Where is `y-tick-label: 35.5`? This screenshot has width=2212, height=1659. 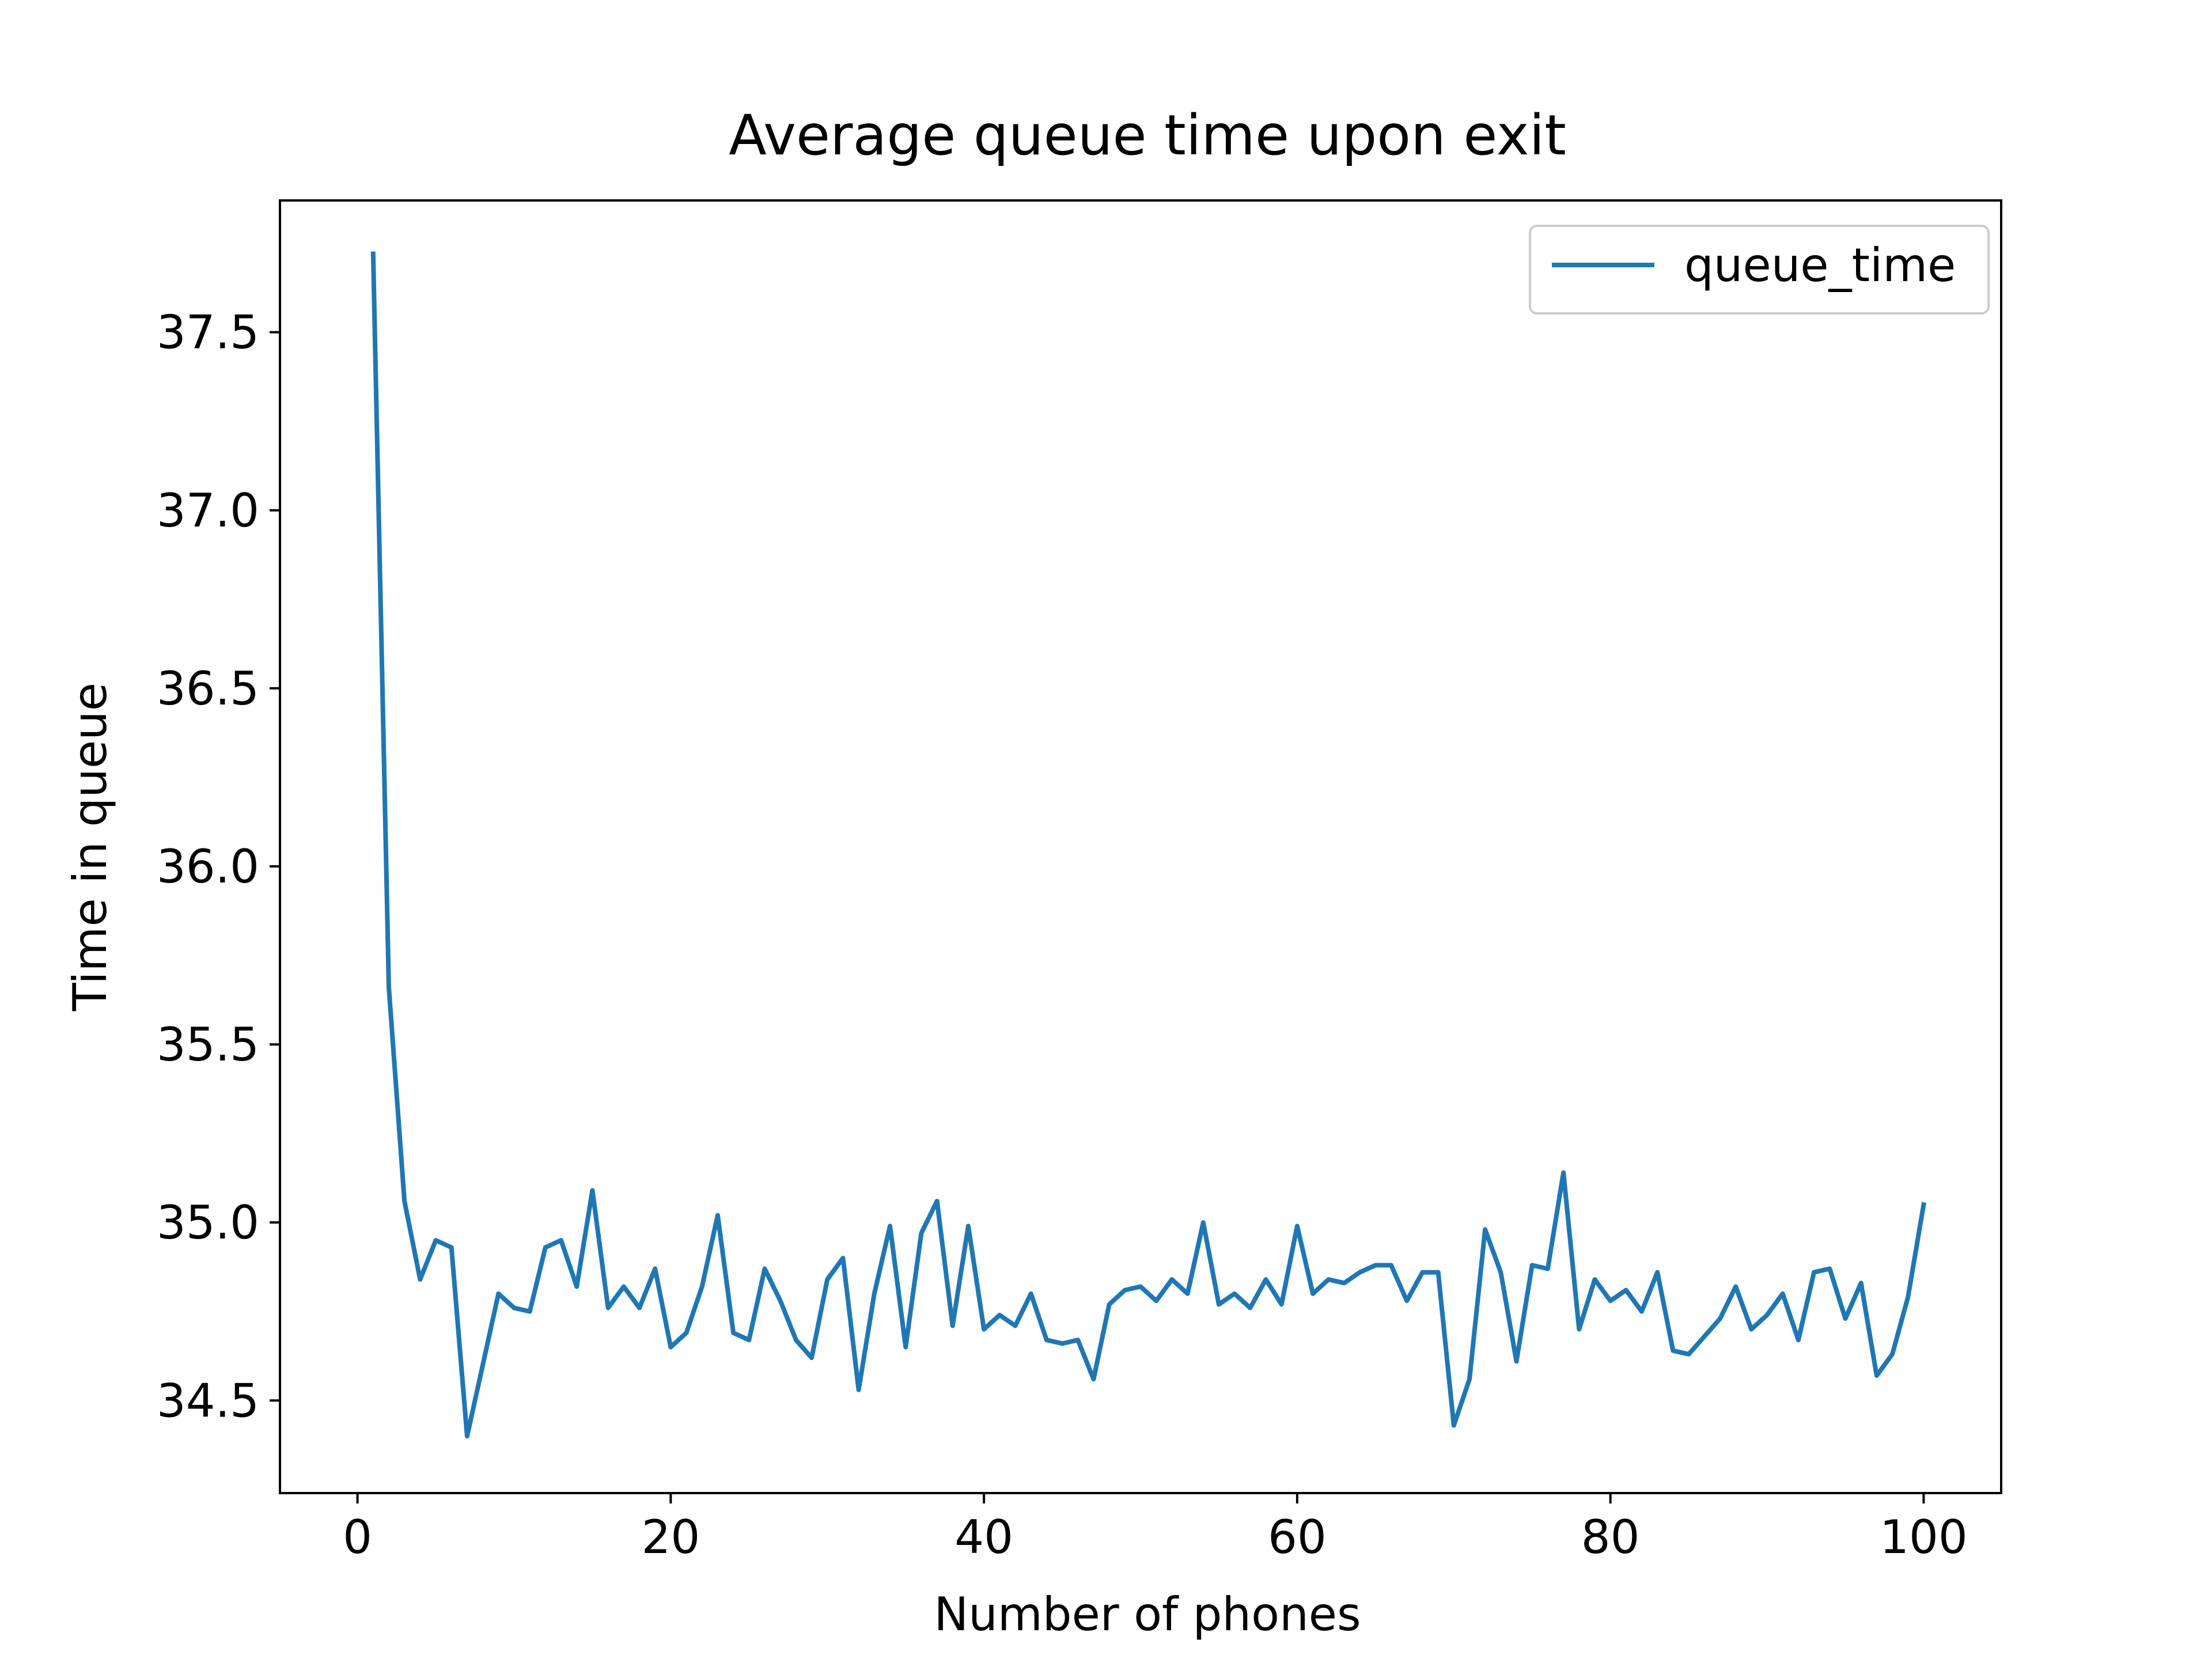
y-tick-label: 35.5 is located at coordinates (208, 1044).